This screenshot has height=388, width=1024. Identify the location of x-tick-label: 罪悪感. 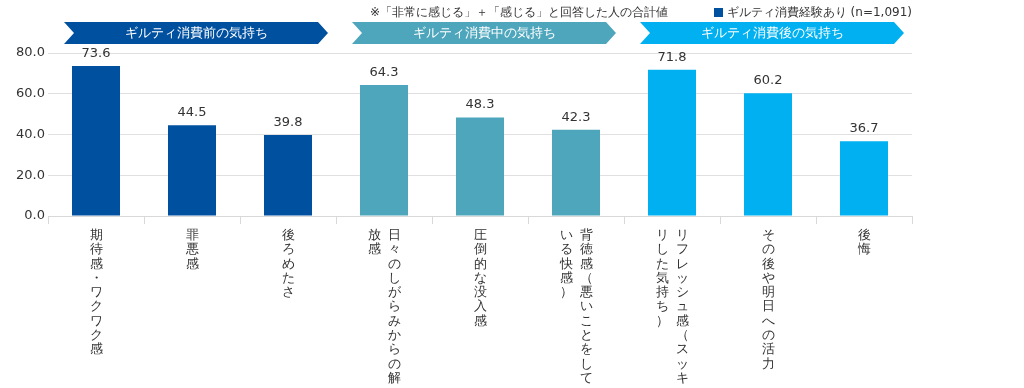
(192, 249).